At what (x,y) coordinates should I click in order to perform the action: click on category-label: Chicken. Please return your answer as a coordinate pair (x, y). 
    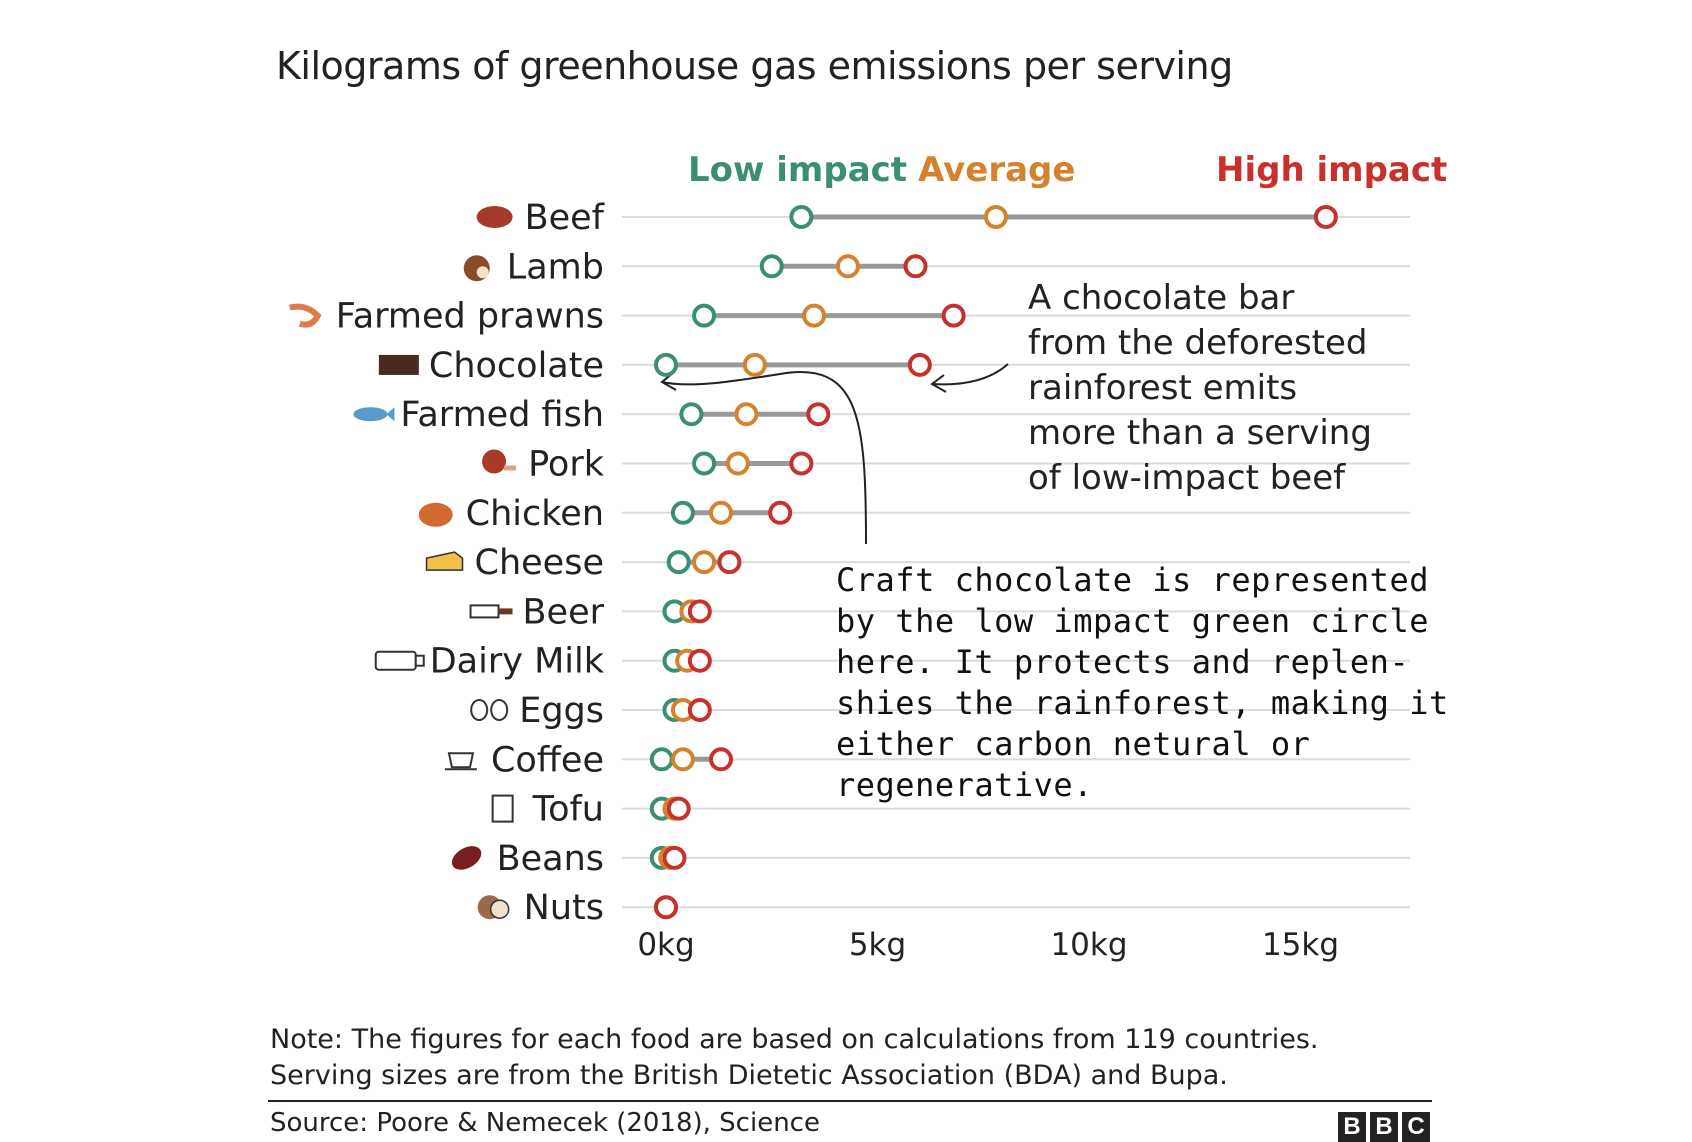
    Looking at the image, I should click on (535, 514).